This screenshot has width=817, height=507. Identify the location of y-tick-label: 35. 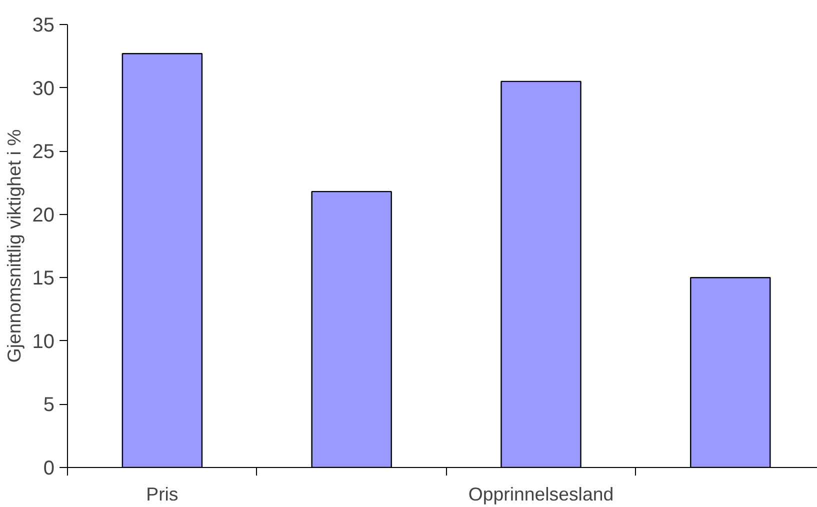
(43, 25).